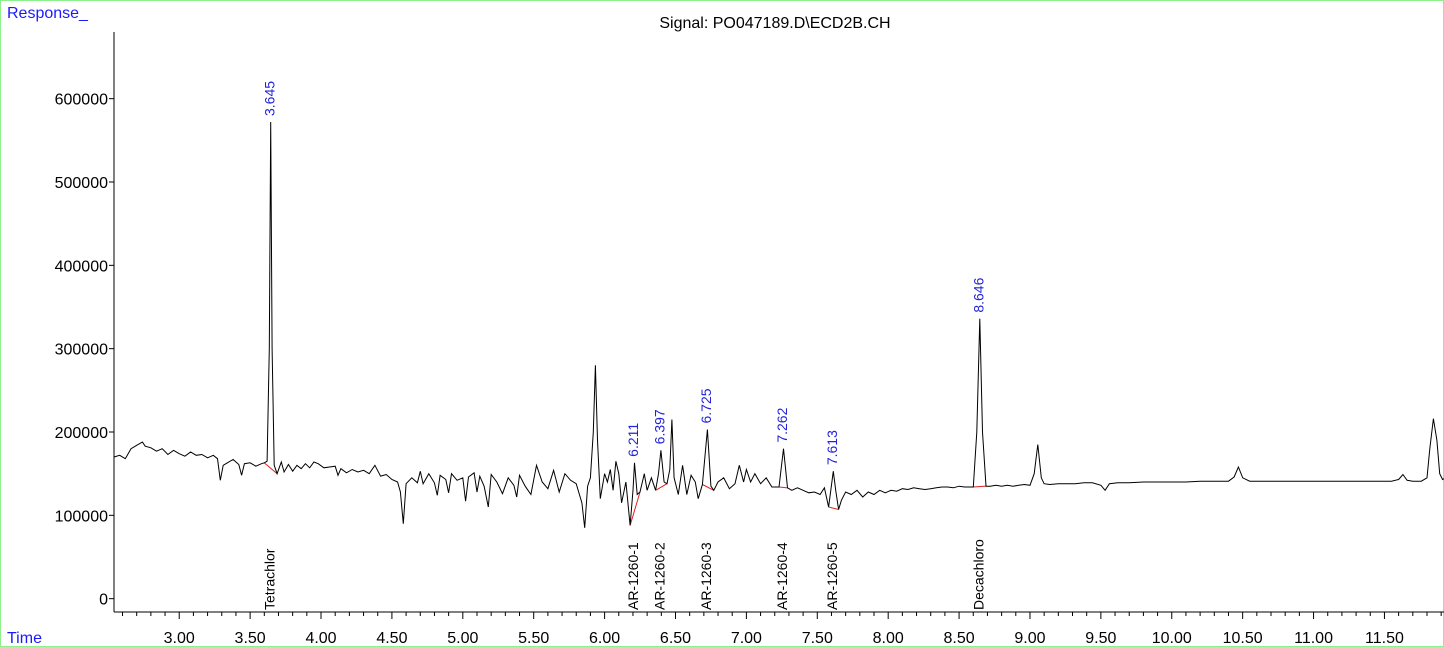 The height and width of the screenshot is (647, 1444). Describe the element at coordinates (633, 576) in the screenshot. I see `compound-label: AR-1260-1` at that location.